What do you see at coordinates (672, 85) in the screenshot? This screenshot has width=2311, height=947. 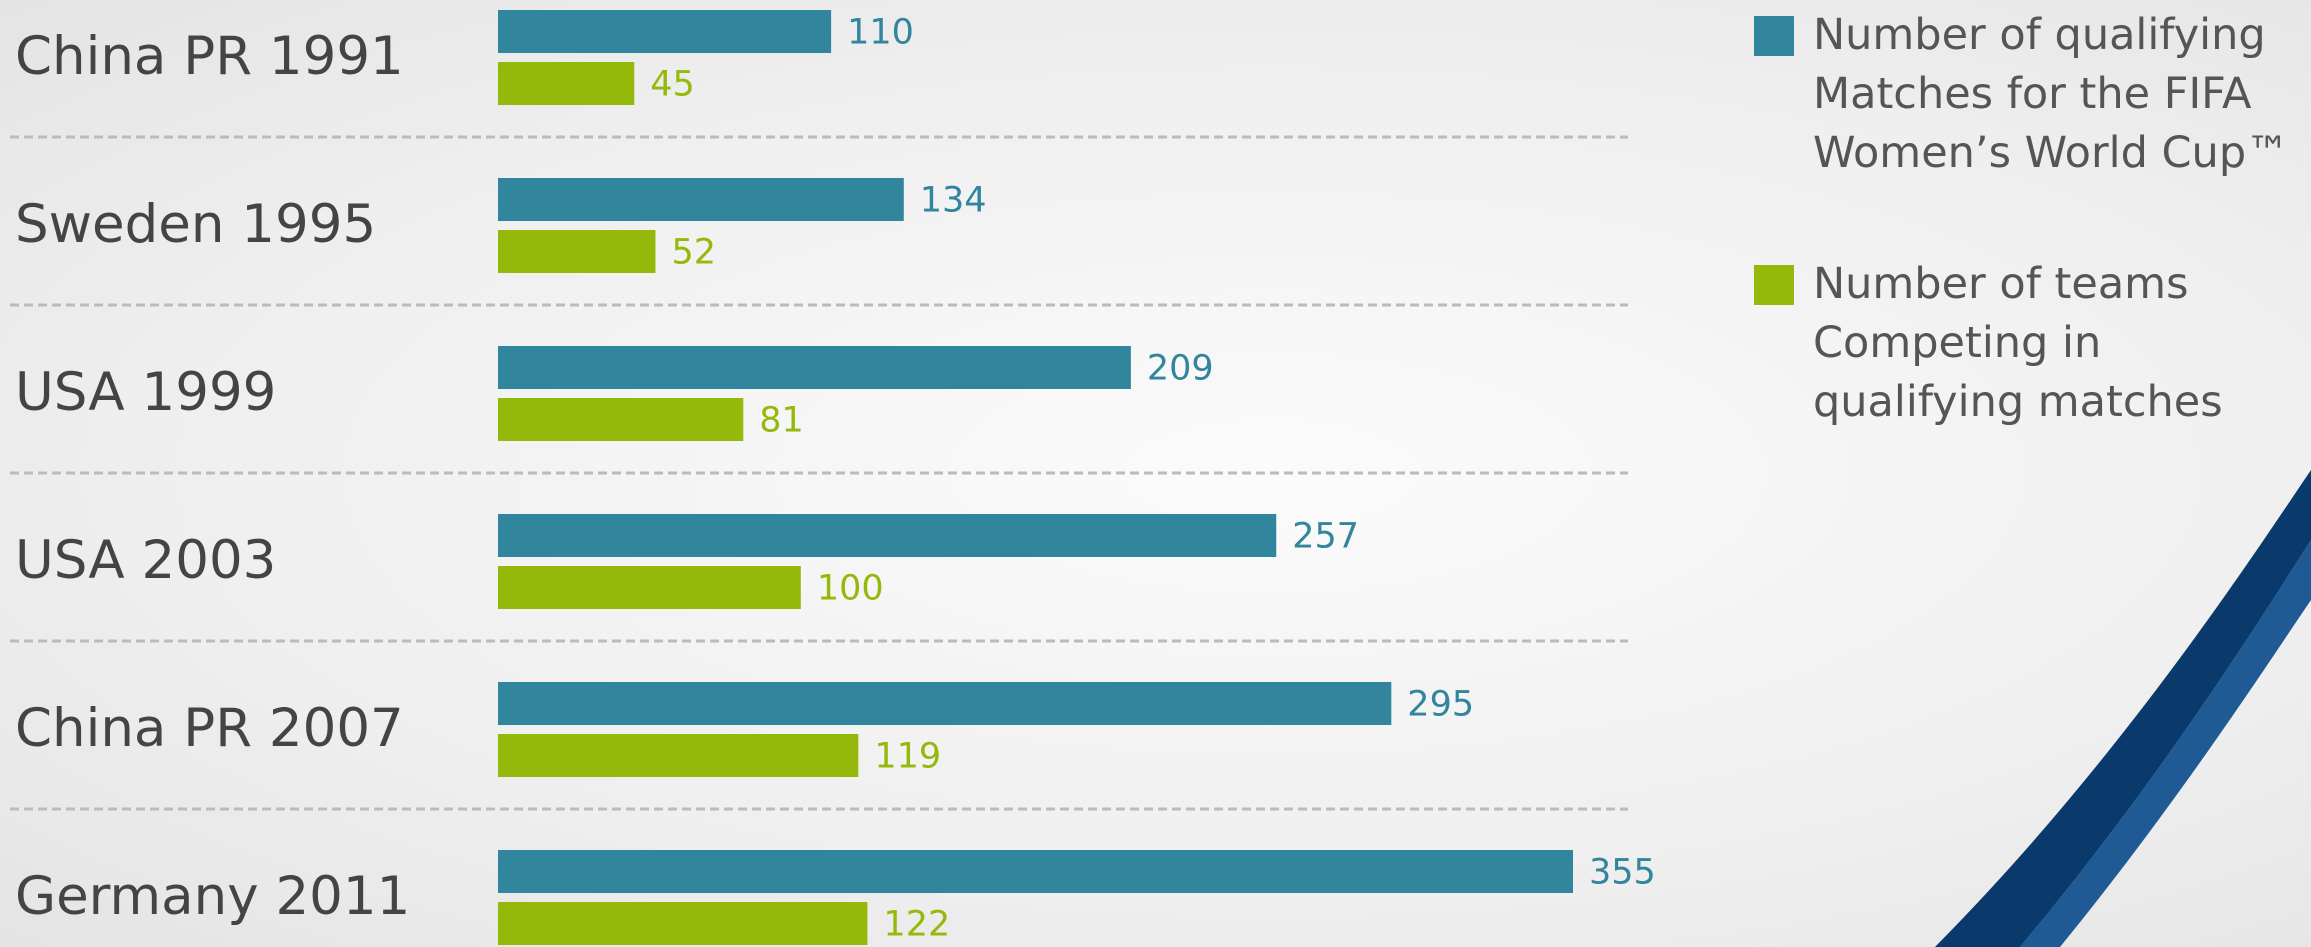 I see `value-label: 45` at bounding box center [672, 85].